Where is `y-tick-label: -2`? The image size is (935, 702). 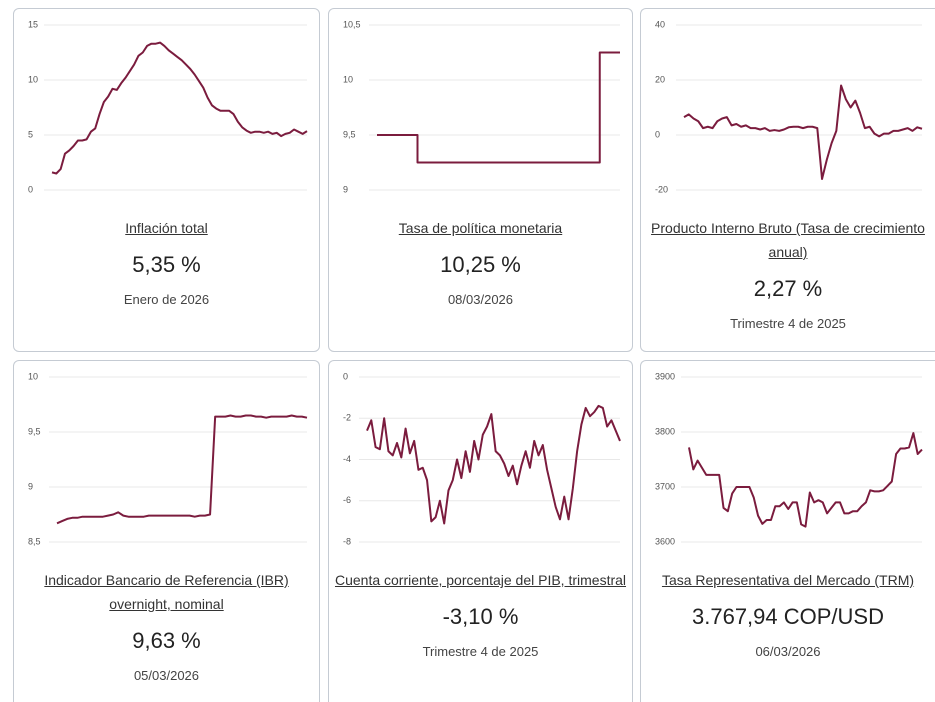 y-tick-label: -2 is located at coordinates (347, 418).